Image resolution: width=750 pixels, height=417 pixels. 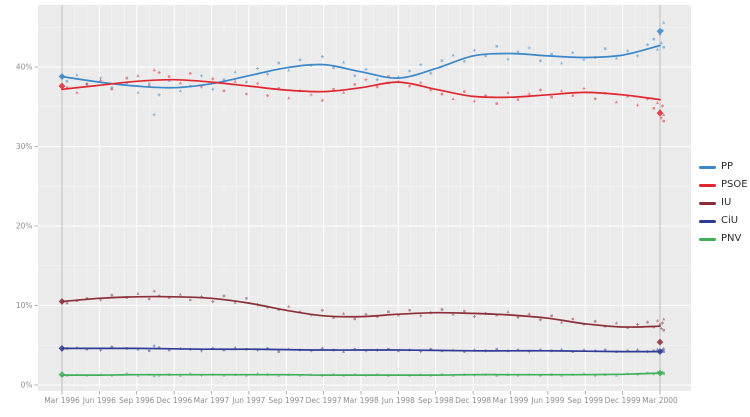 What do you see at coordinates (511, 400) in the screenshot?
I see `x-axis-tick-label: Mar 1999` at bounding box center [511, 400].